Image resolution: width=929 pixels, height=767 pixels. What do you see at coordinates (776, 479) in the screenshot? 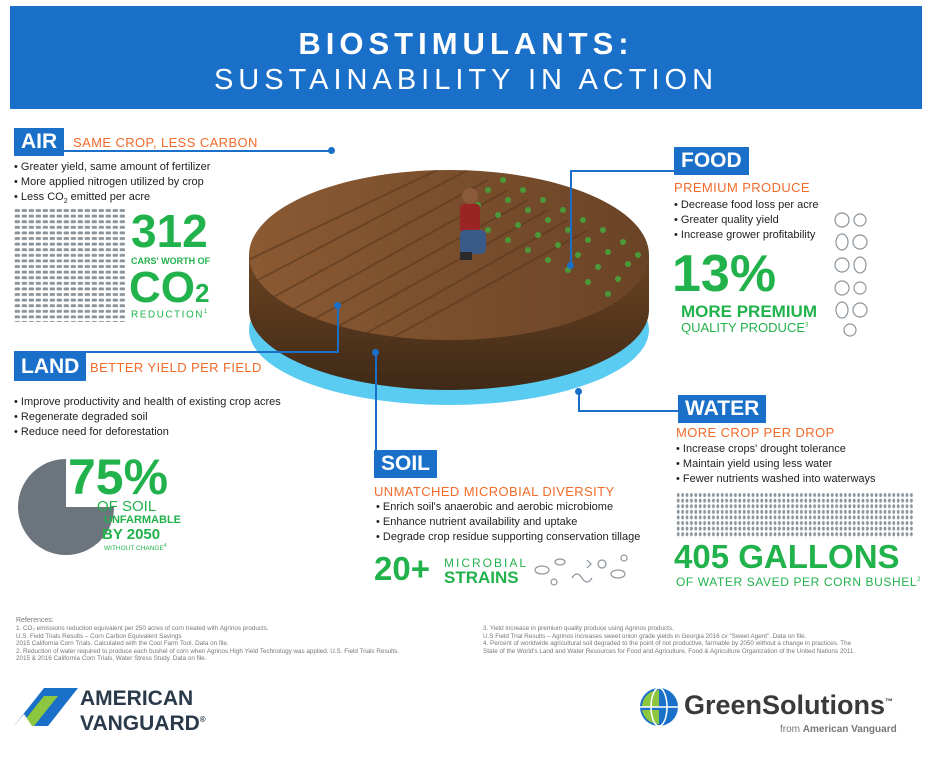
I see `water-bullet: Fewer nutrients washed into waterways` at bounding box center [776, 479].